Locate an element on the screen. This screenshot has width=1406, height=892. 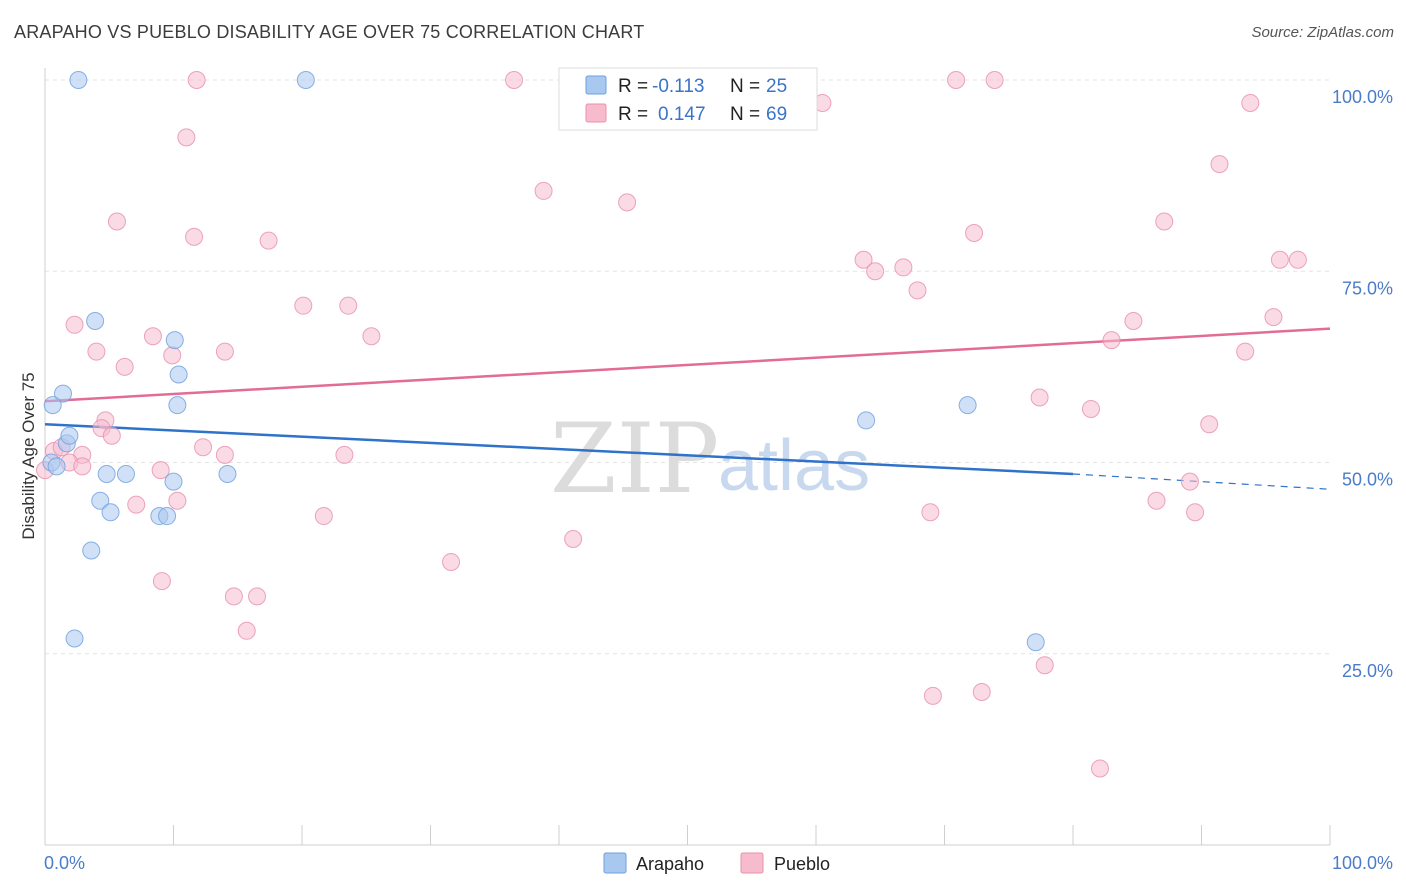
legend-n-value-arapaho: 25 is located at coordinates (776, 86).